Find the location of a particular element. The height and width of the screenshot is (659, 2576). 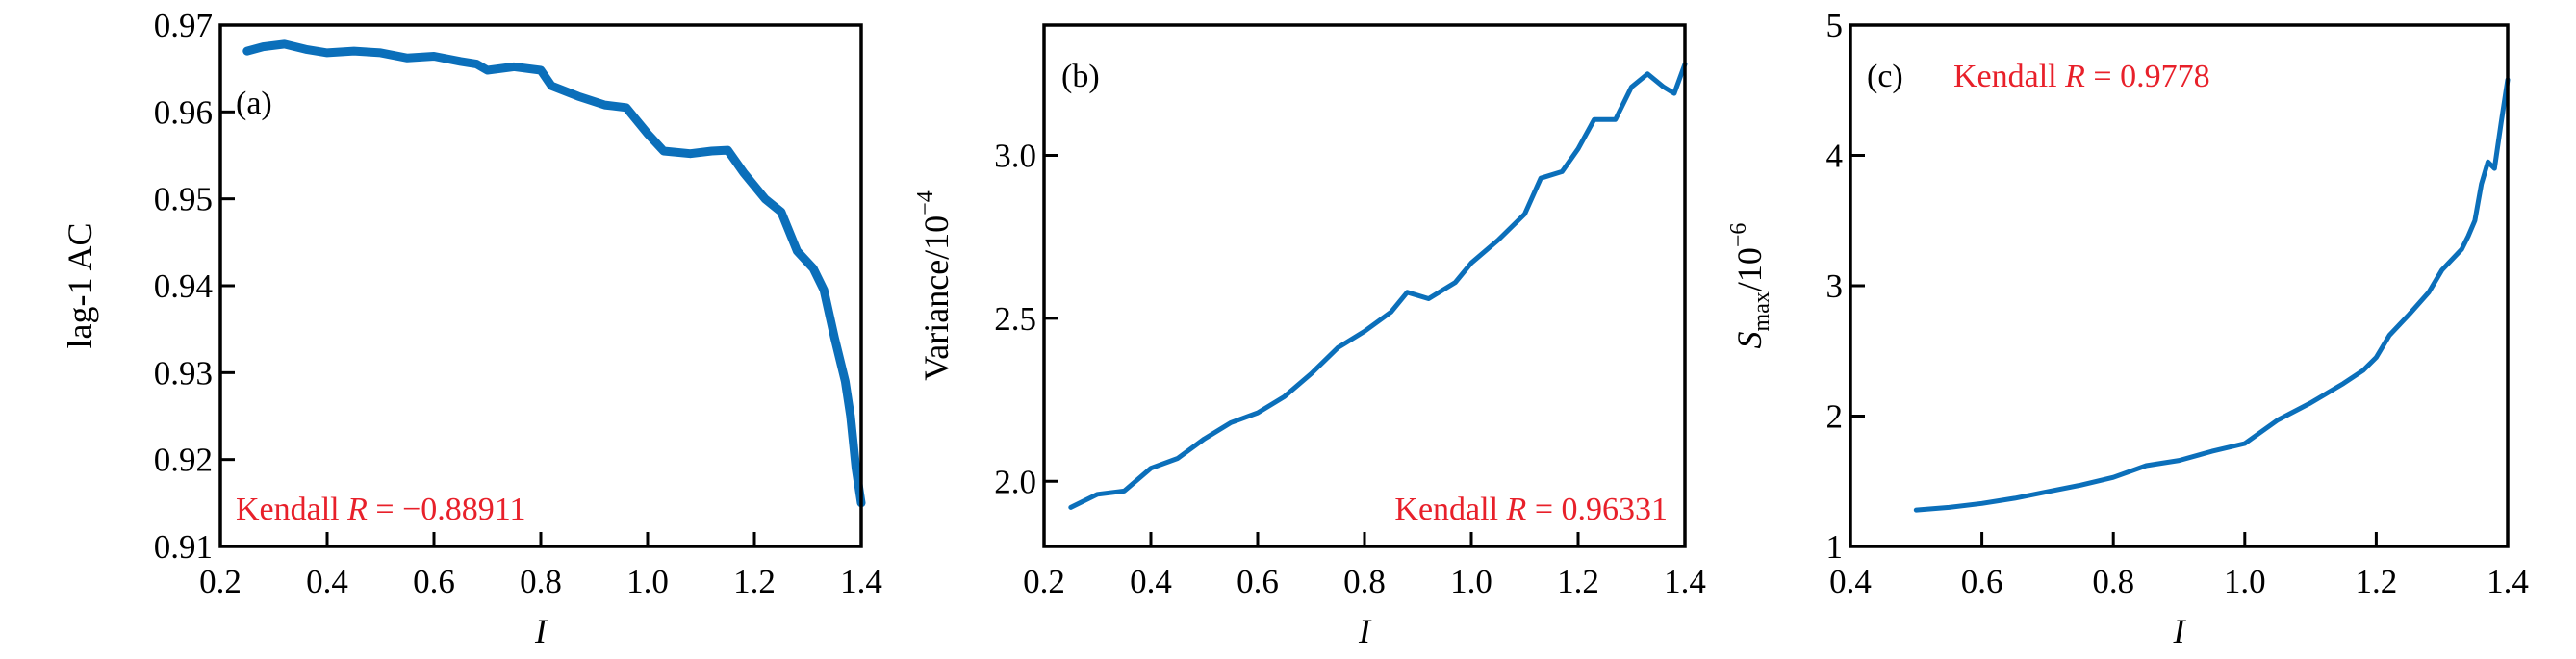

y-tick-label: 5 is located at coordinates (1835, 25).